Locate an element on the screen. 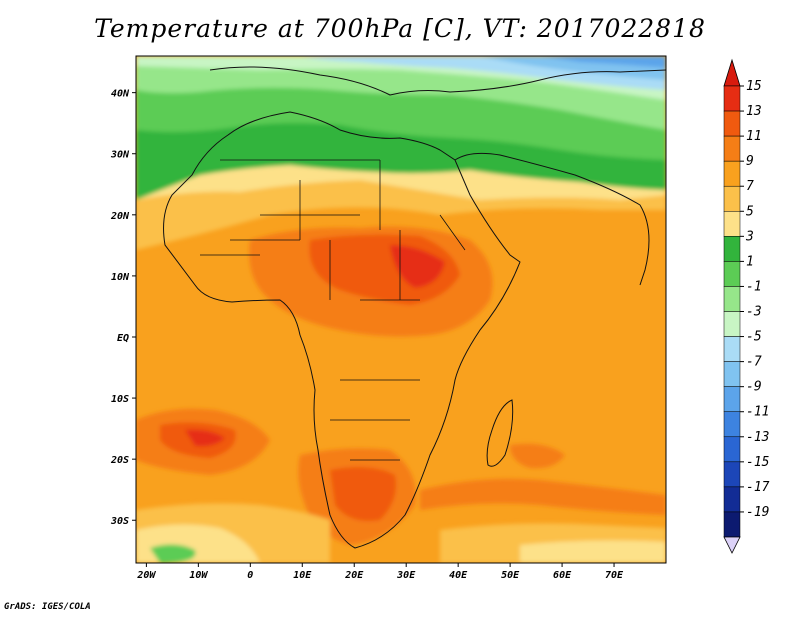 Image resolution: width=800 pixels, height=618 pixels. field-hot-south is located at coordinates (363, 493).